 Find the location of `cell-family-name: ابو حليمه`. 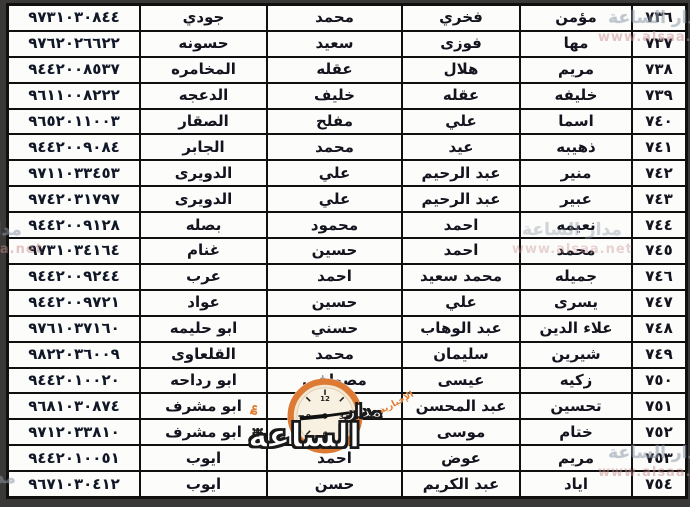

cell-family-name: ابو حليمه is located at coordinates (203, 328).